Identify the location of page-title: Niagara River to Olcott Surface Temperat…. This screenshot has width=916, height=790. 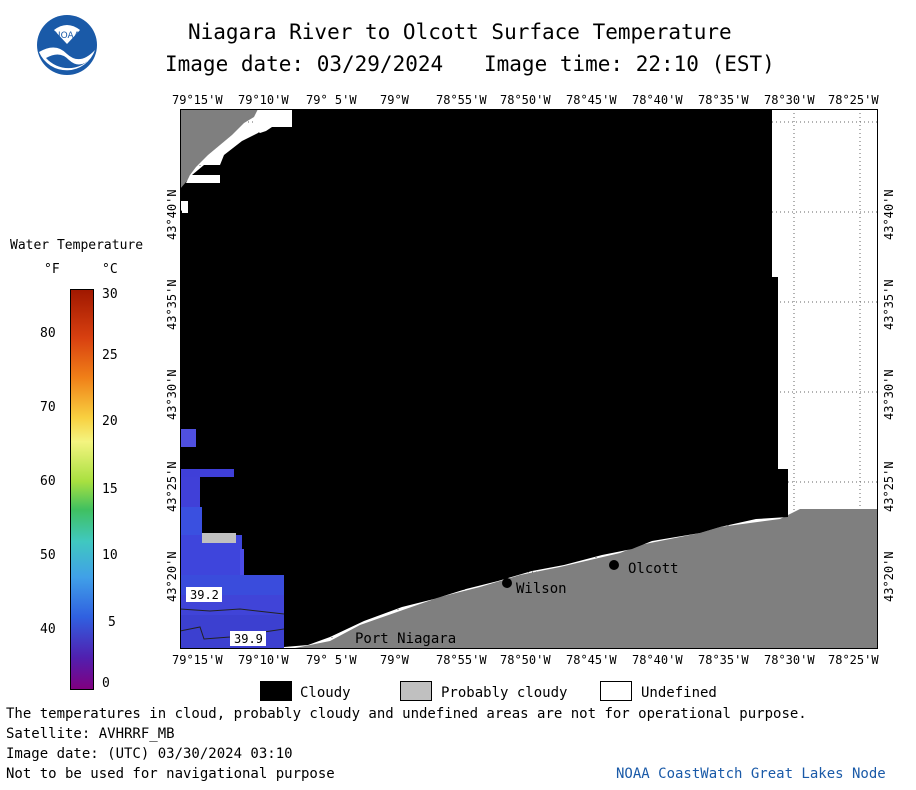
(460, 32).